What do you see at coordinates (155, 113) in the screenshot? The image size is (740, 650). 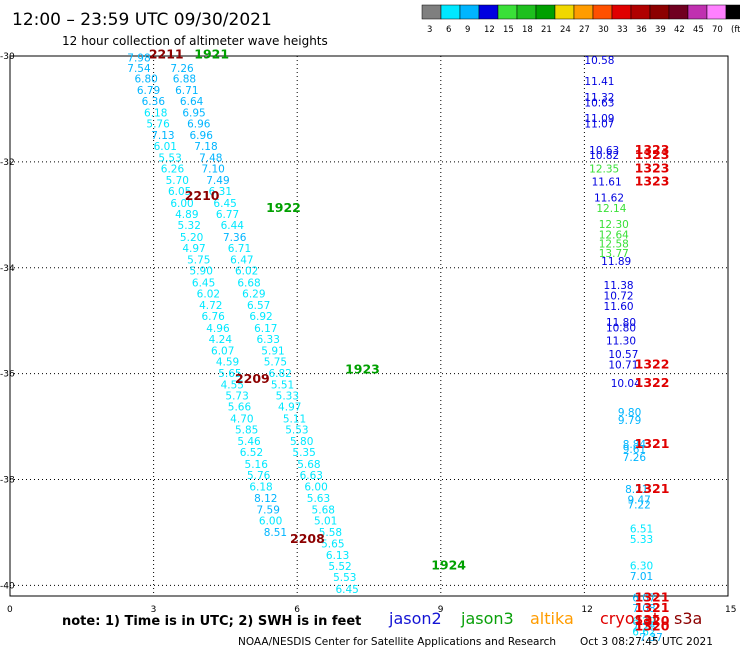 I see `wave-height-label: 6.18` at bounding box center [155, 113].